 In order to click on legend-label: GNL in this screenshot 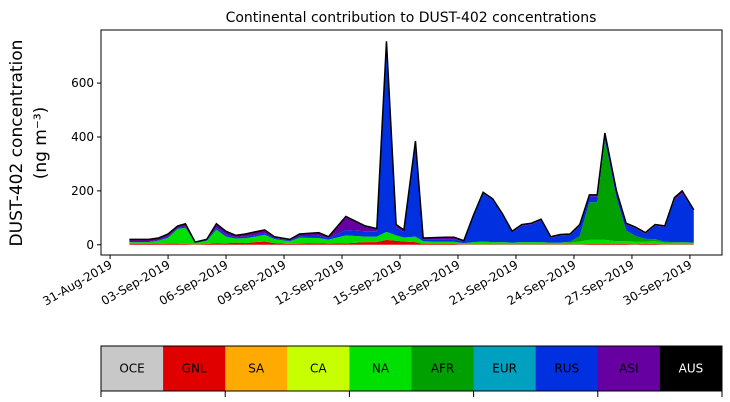, I will do `click(194, 369)`.